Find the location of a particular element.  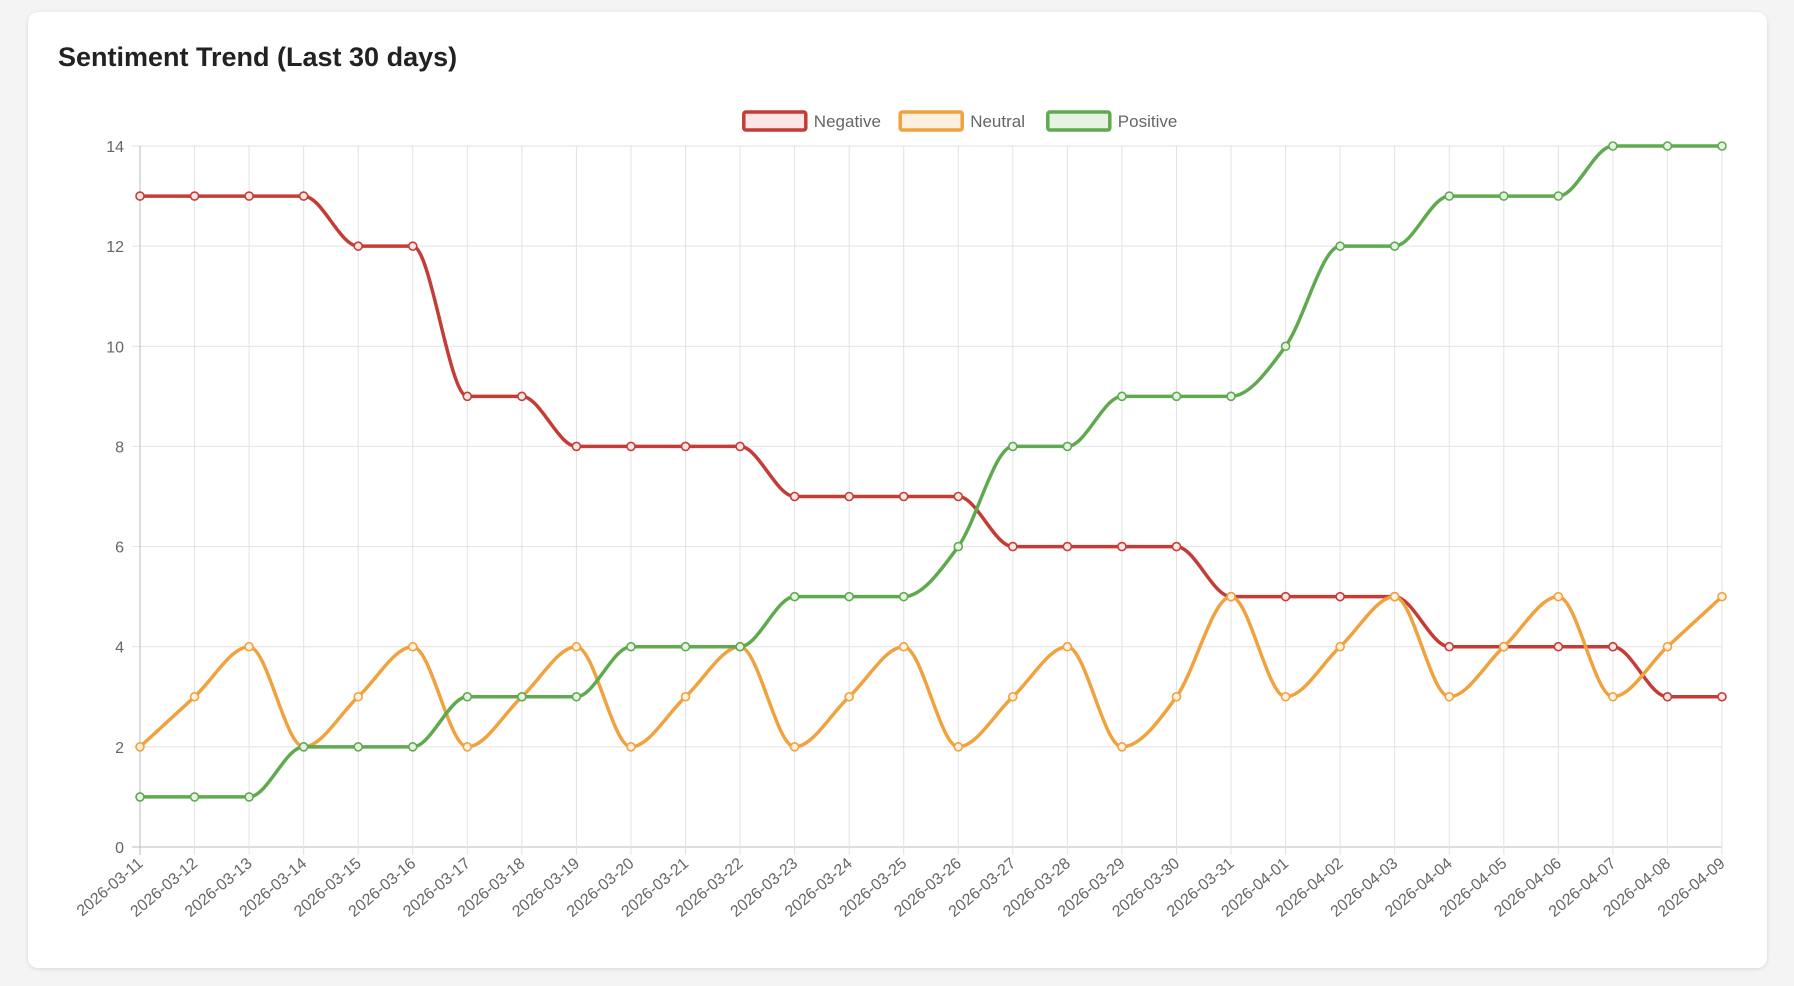

negative-legend-swatch is located at coordinates (775, 121).